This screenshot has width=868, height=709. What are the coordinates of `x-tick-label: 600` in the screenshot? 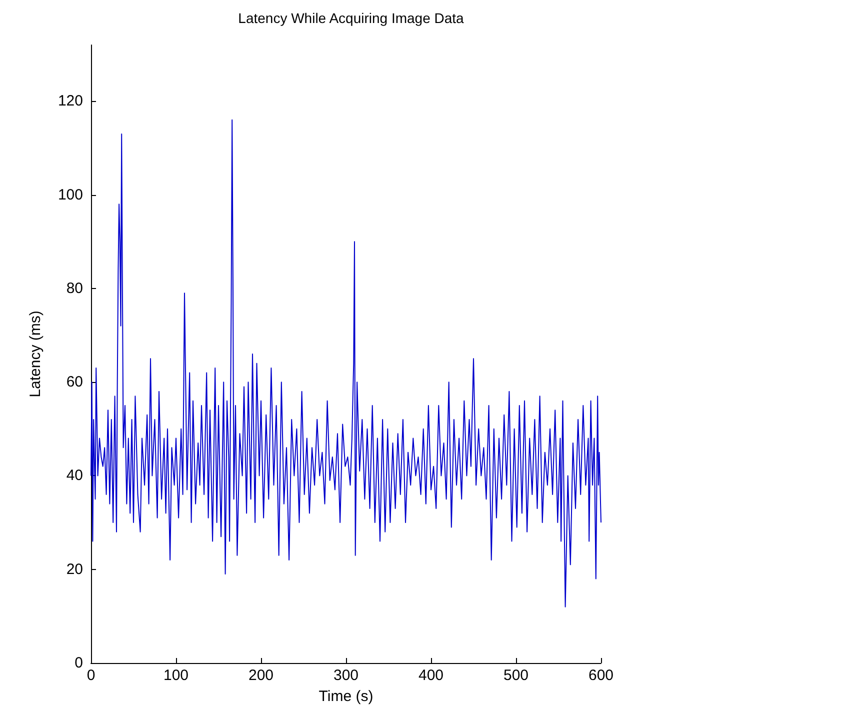 It's located at (601, 675).